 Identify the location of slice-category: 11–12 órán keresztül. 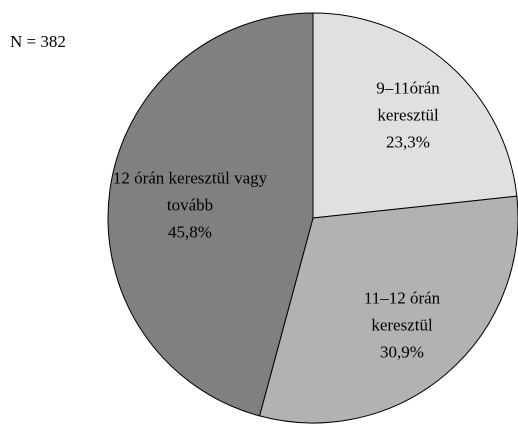
(402, 311).